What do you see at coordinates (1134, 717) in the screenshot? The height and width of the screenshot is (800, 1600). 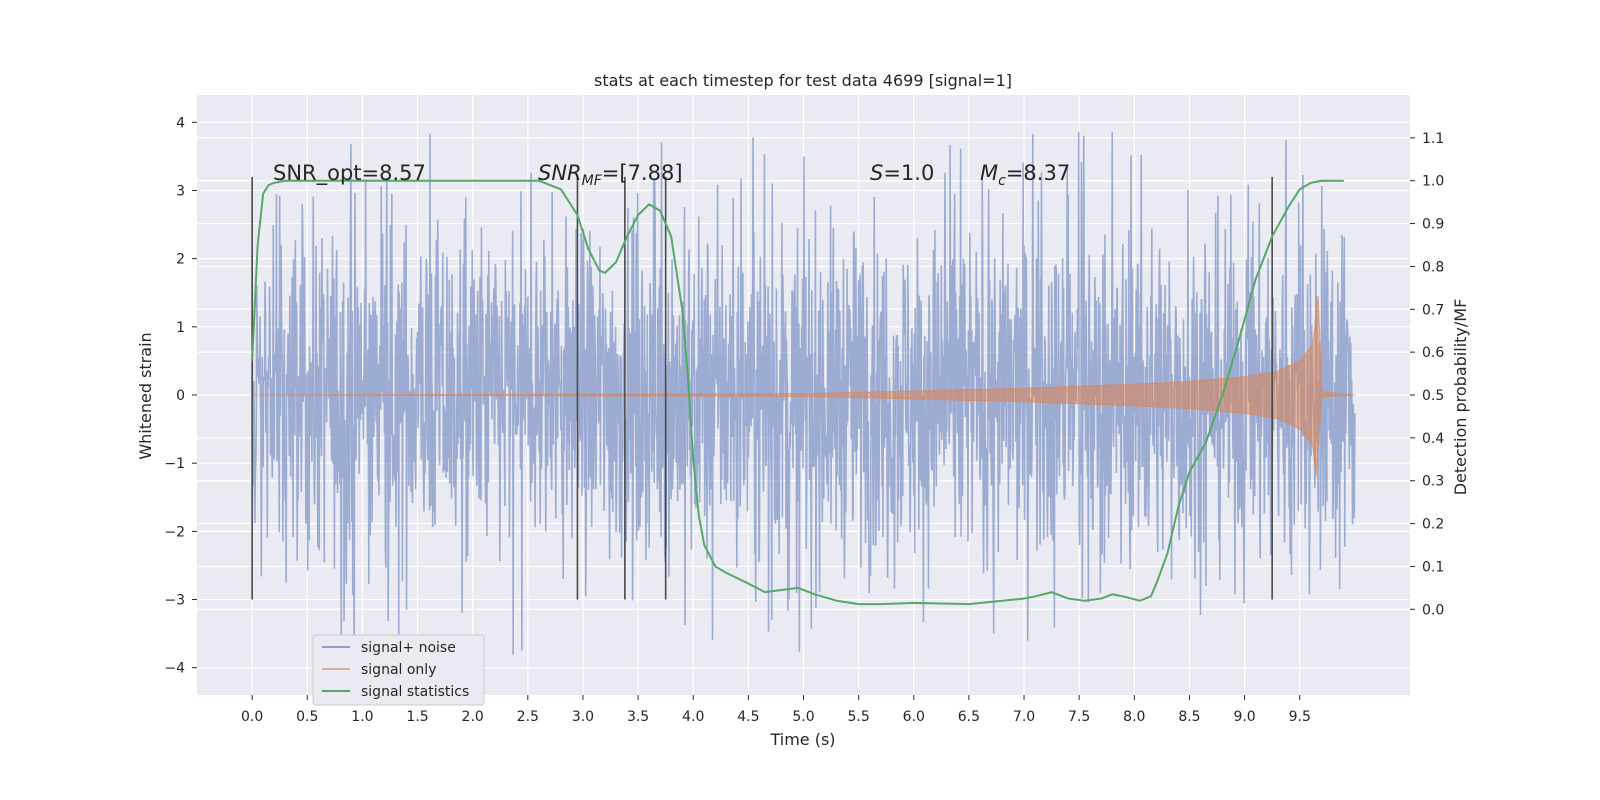 I see `x-tick-label: 8.0` at bounding box center [1134, 717].